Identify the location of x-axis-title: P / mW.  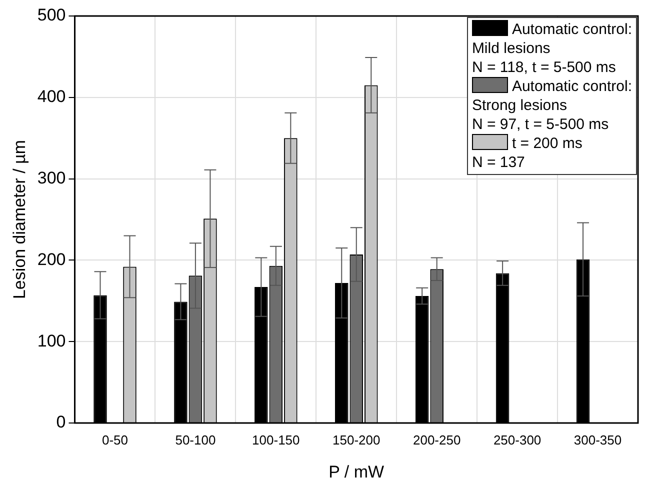
(356, 472).